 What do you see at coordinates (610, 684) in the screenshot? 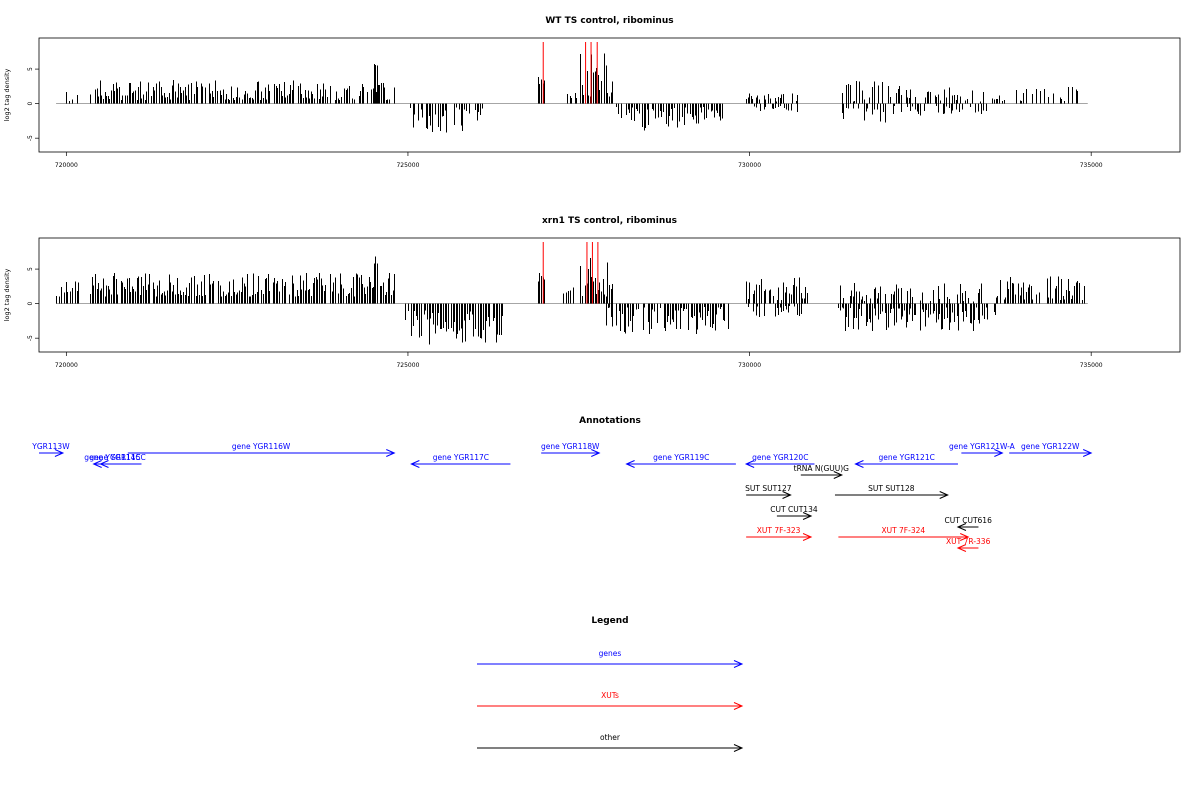
I see `legend-panel: Legend genes XUTs other` at bounding box center [610, 684].